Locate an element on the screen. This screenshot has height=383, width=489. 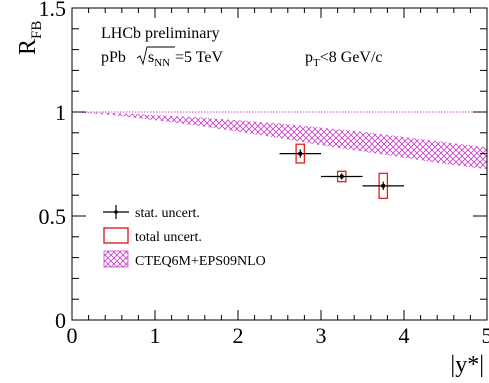
y-tick-label: 1 is located at coordinates (60, 112).